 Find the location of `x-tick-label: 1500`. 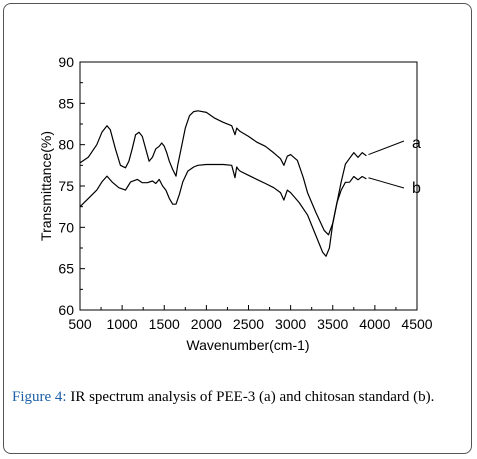

x-tick-label: 1500 is located at coordinates (164, 324).